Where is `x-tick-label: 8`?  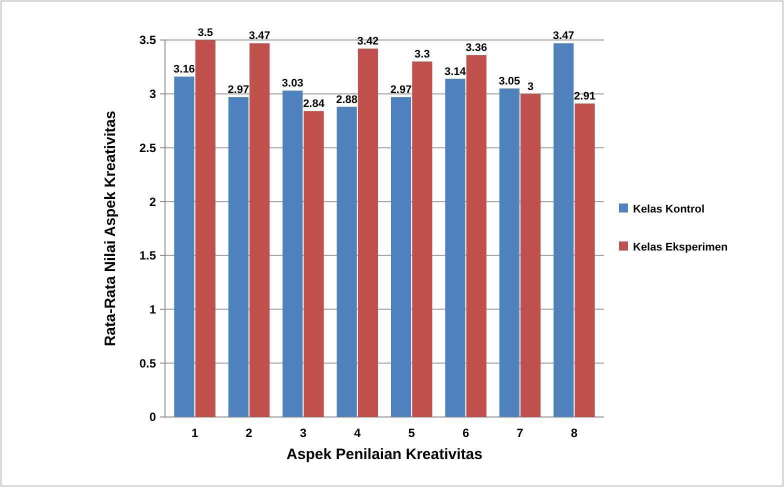 x-tick-label: 8 is located at coordinates (574, 433).